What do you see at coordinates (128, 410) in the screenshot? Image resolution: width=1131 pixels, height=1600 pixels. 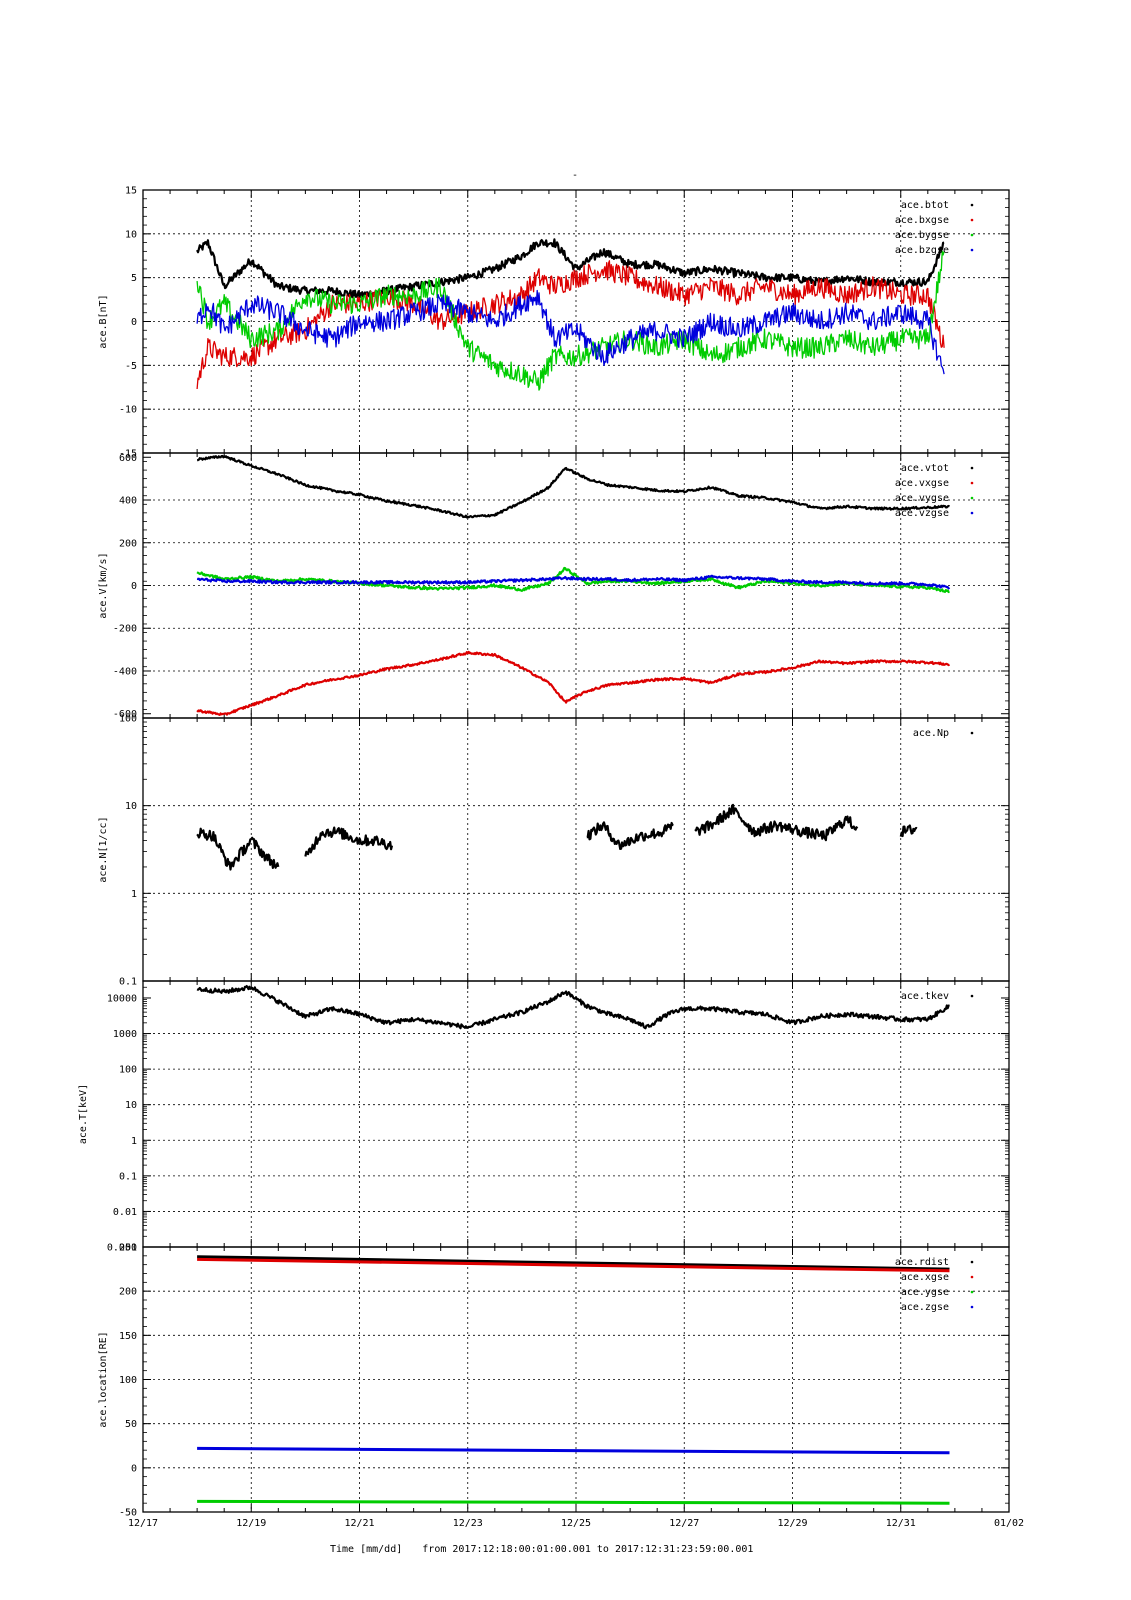 I see `y-tick-label: -10` at bounding box center [128, 410].